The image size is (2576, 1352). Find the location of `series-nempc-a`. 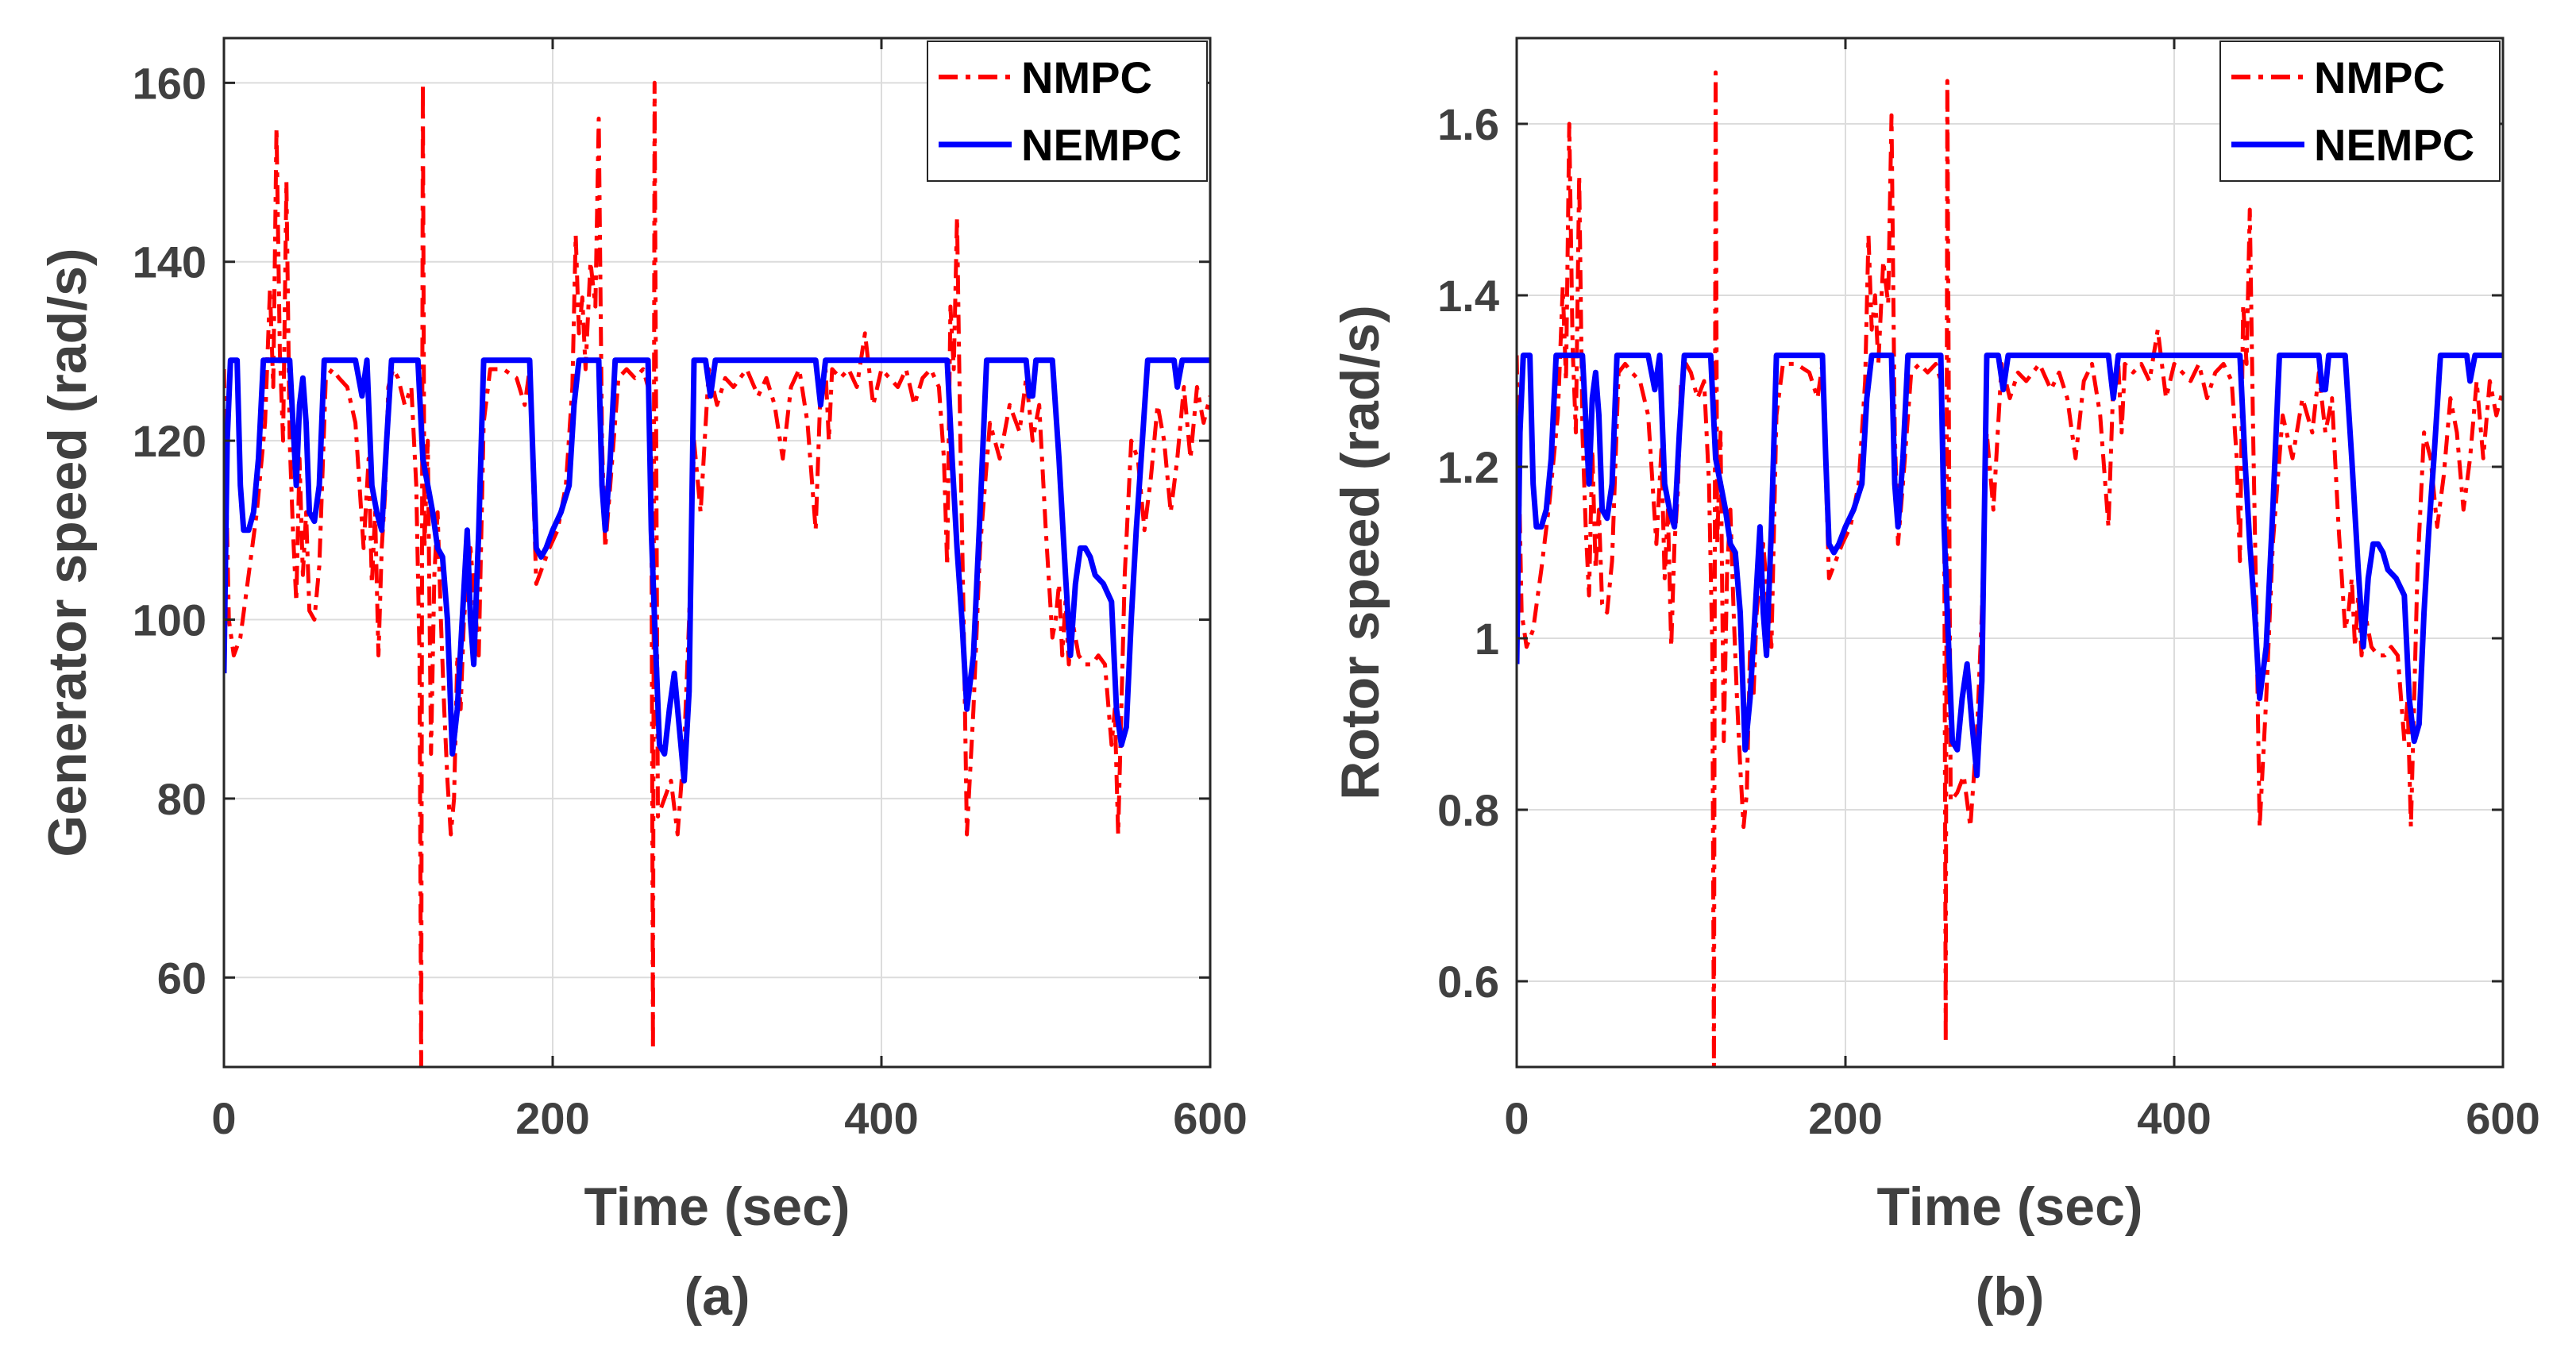

series-nempc-a is located at coordinates (717, 570).